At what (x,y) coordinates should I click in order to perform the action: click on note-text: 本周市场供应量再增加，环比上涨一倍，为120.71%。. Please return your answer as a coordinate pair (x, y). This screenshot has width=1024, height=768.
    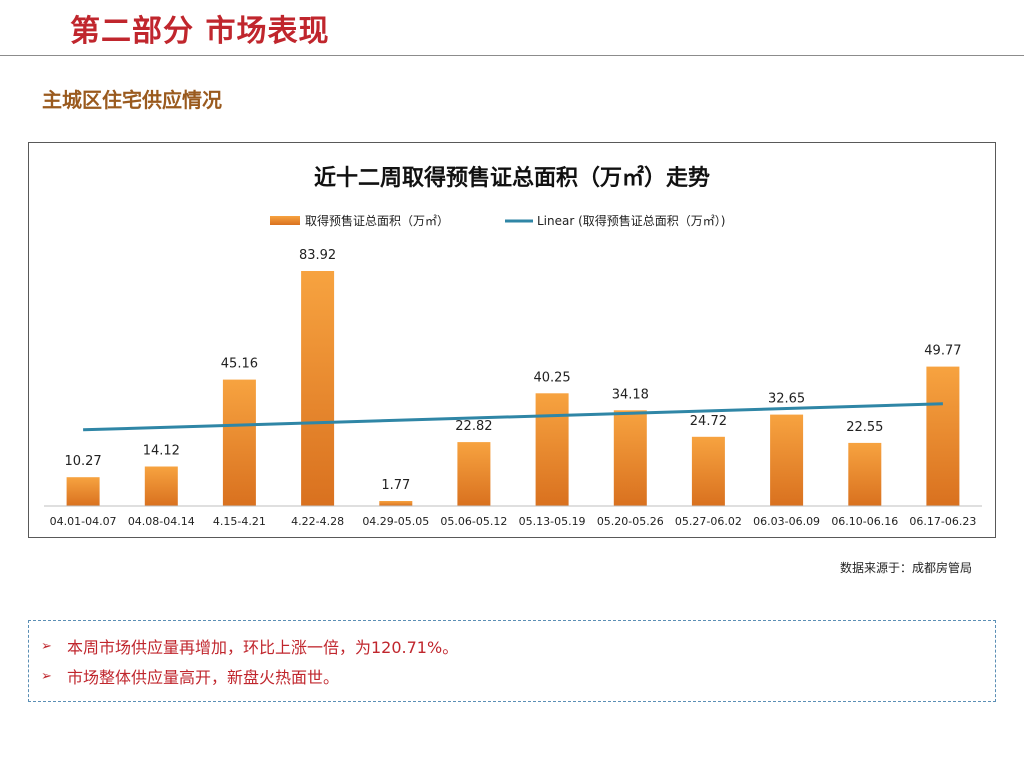
    Looking at the image, I should click on (263, 647).